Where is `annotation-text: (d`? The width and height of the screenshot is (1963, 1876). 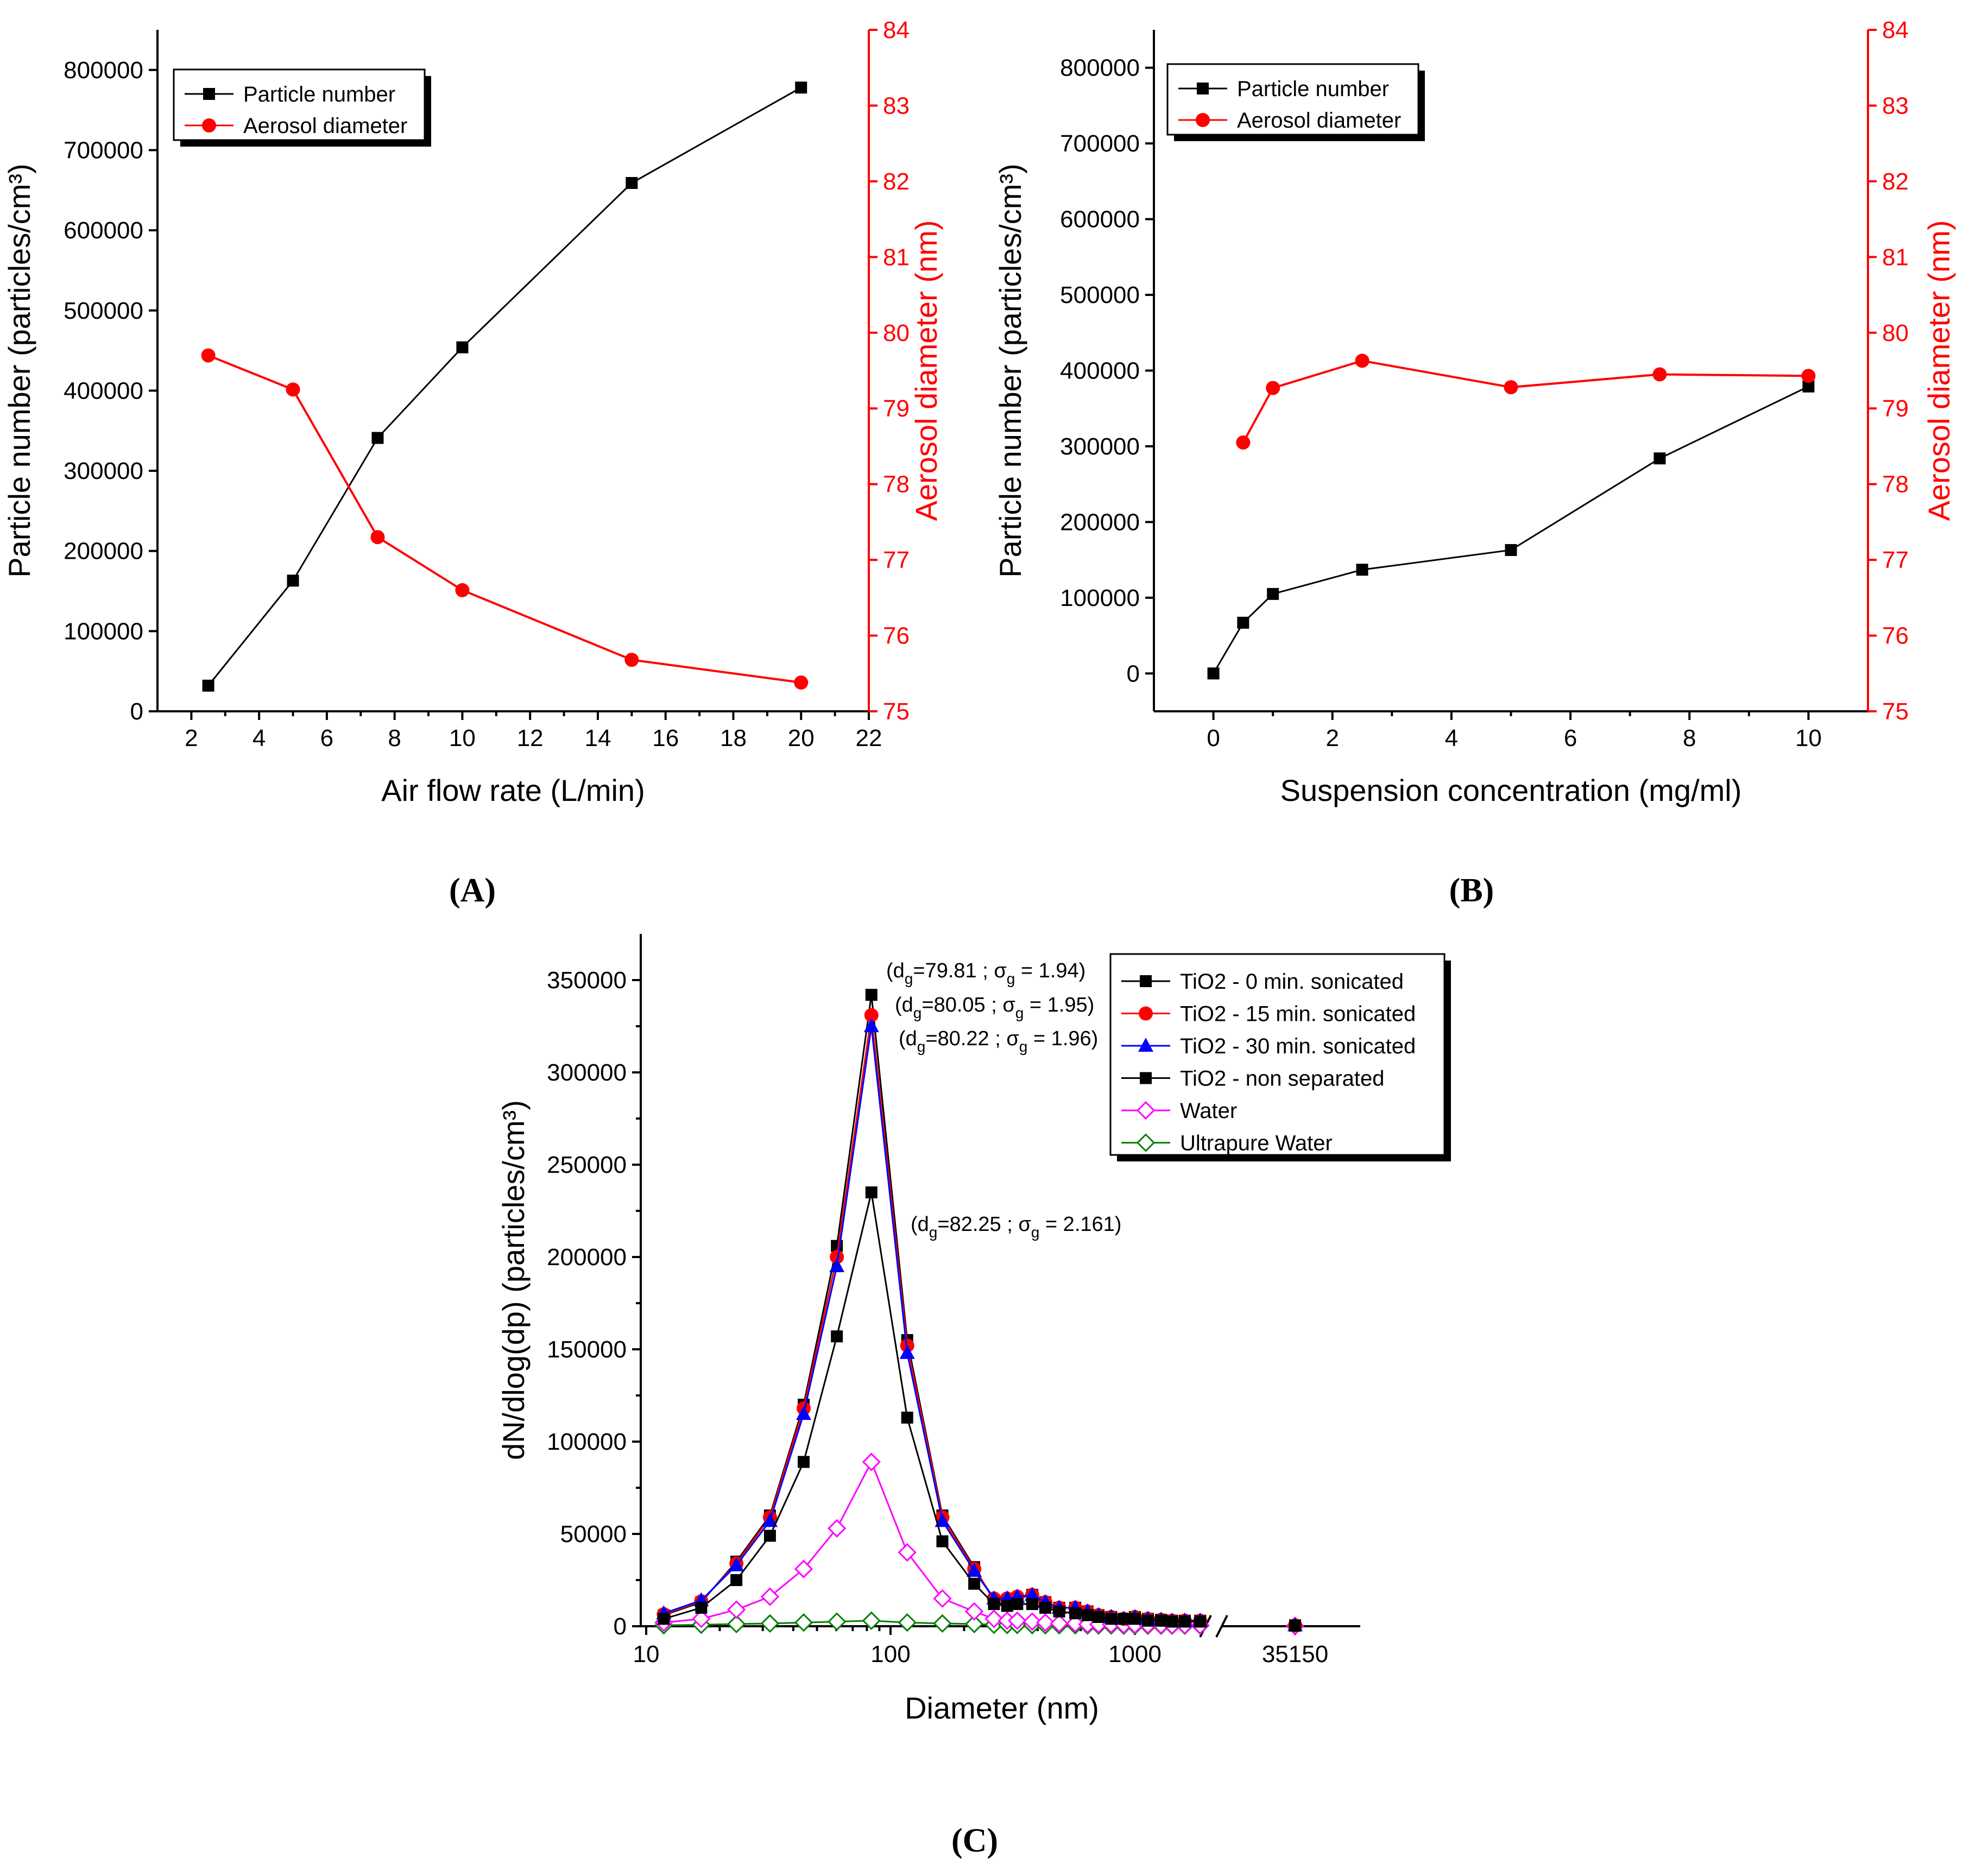 annotation-text: (d is located at coordinates (908, 1038).